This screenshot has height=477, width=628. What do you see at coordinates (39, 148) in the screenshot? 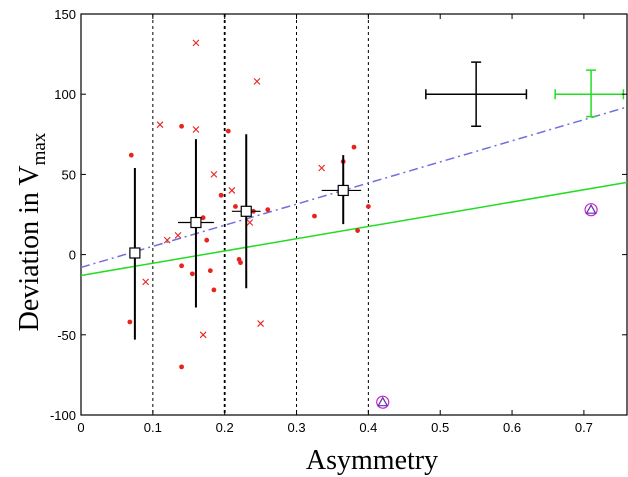
I see `y-axis-title-subscript: max` at bounding box center [39, 148].